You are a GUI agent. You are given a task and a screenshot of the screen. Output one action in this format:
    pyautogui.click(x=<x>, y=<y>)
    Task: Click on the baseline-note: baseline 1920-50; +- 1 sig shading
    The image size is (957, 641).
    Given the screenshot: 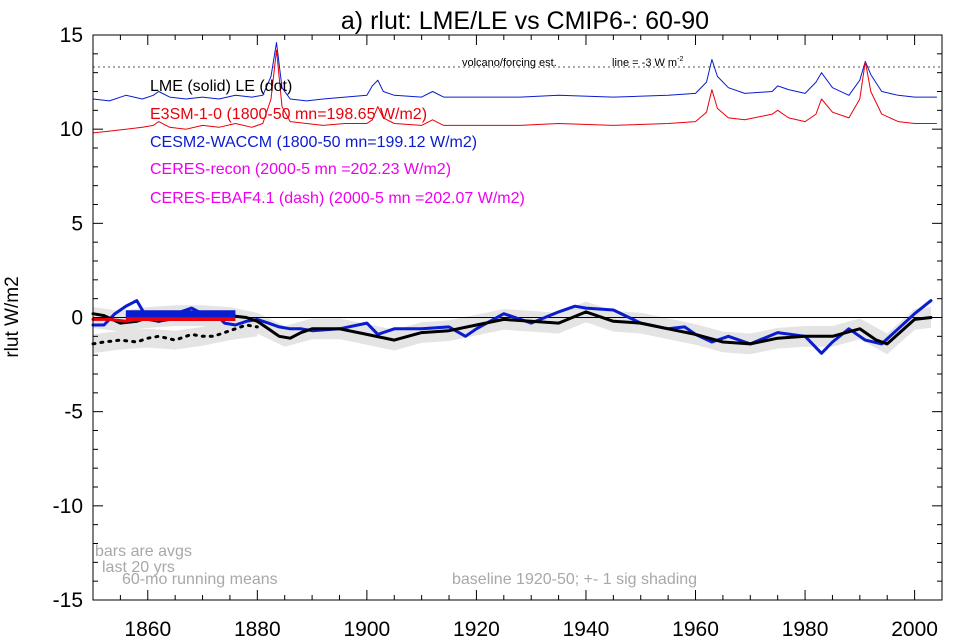 What is the action you would take?
    pyautogui.click(x=574, y=579)
    